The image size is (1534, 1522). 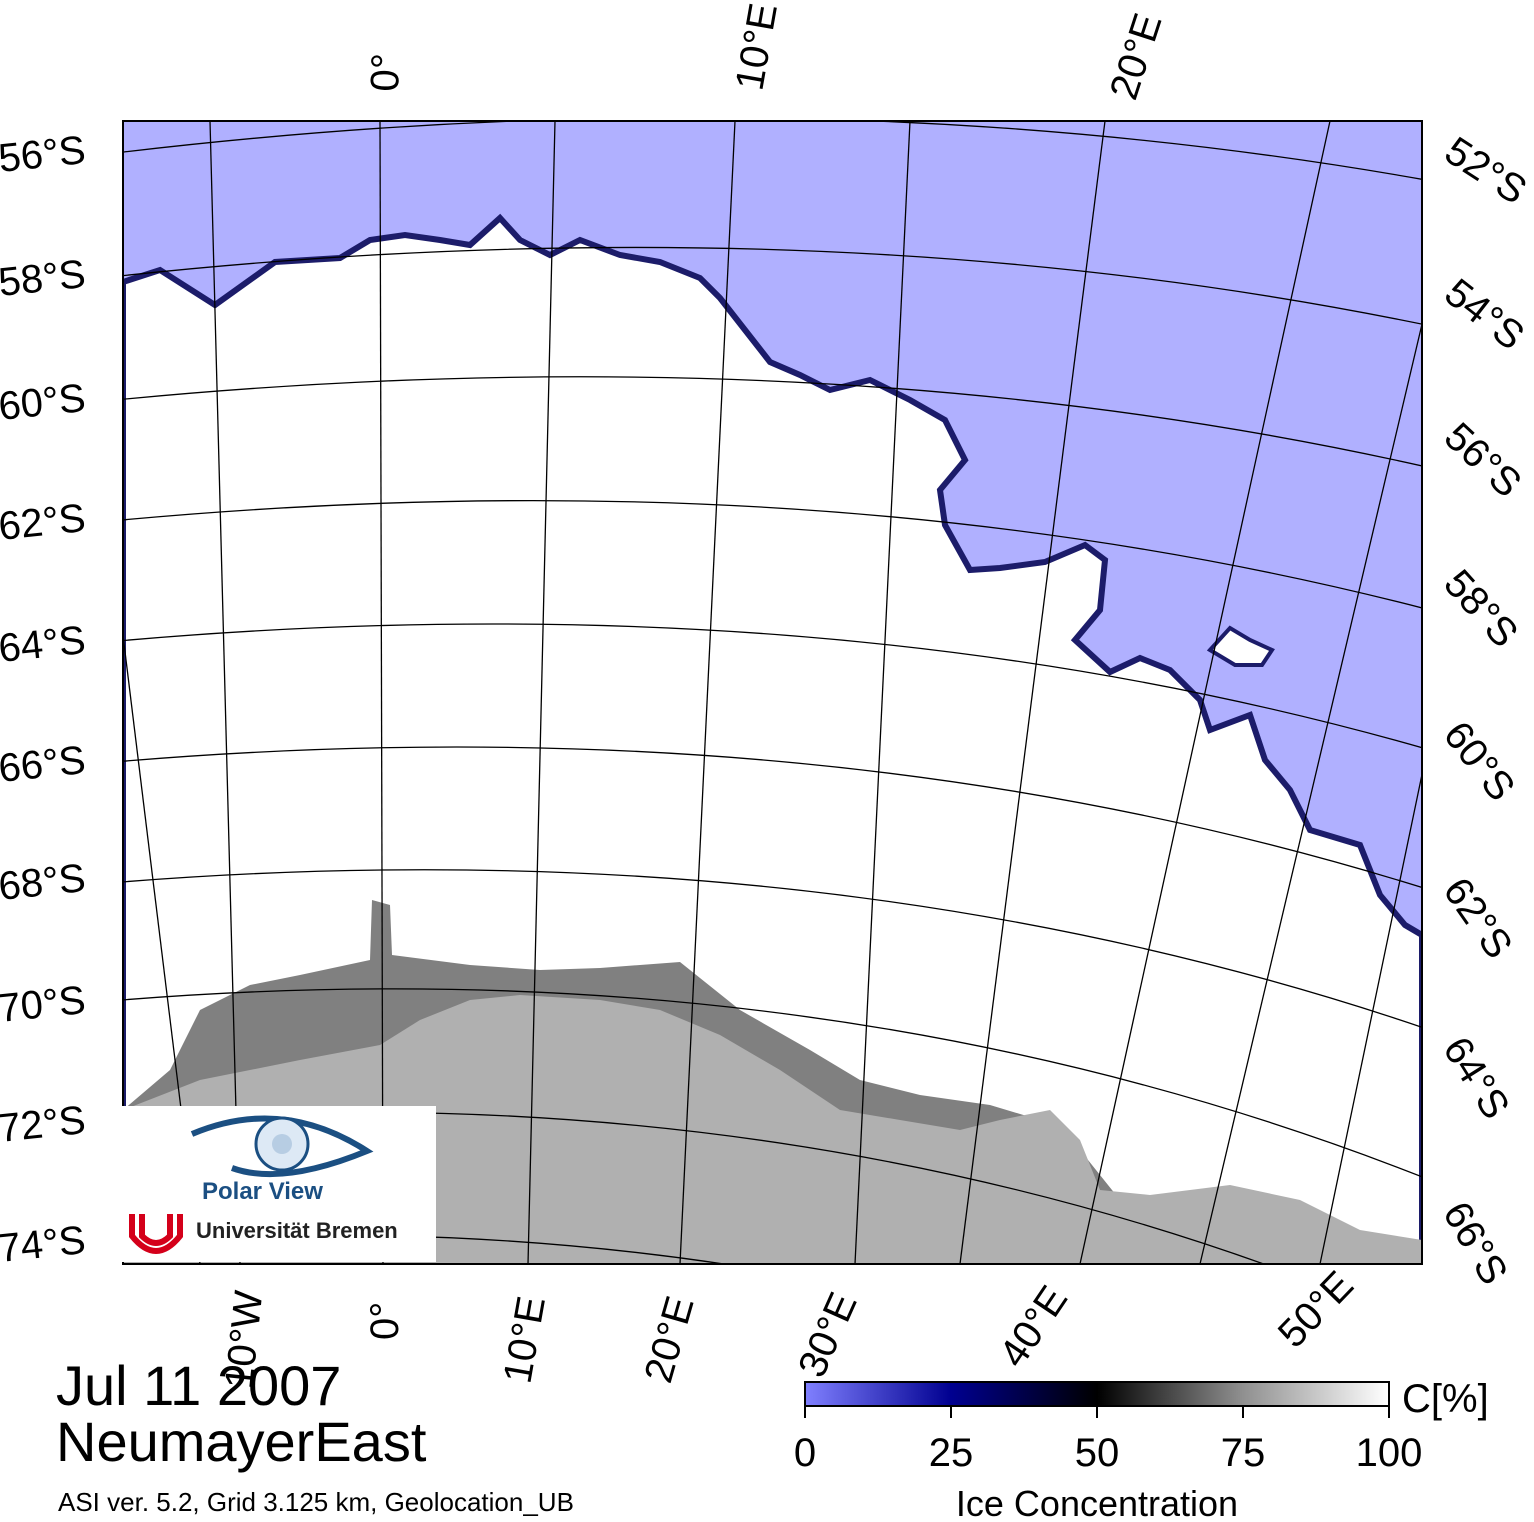 I want to click on colorbar-tick-label: 100, so click(x=1389, y=1453).